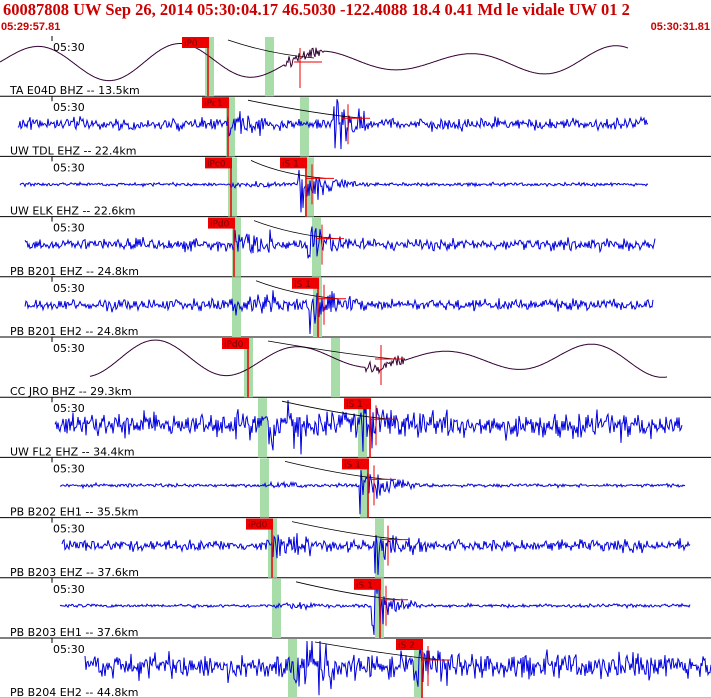 The height and width of the screenshot is (698, 711). What do you see at coordinates (680, 27) in the screenshot?
I see `end-time: 05:30:31.81` at bounding box center [680, 27].